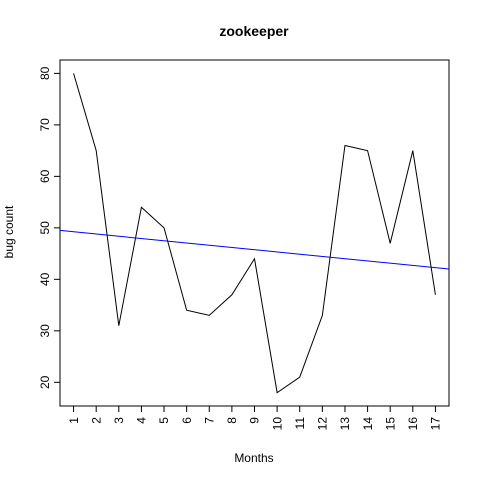 This screenshot has height=480, width=480. What do you see at coordinates (390, 424) in the screenshot?
I see `x-tick-label: 15` at bounding box center [390, 424].